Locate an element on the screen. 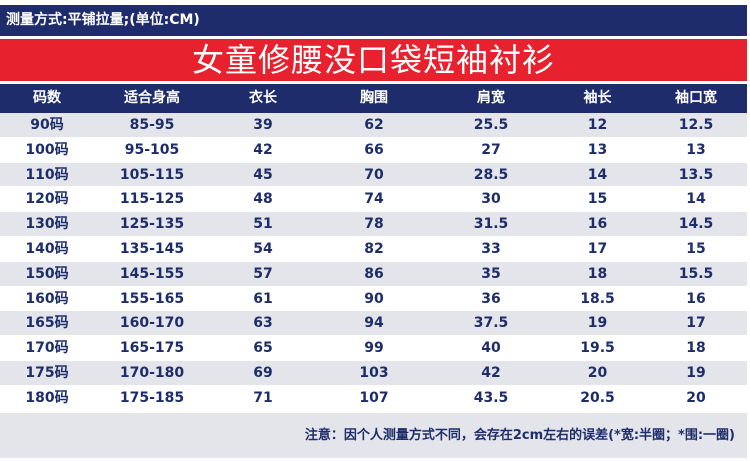 The image size is (750, 461). cell-size: 140码 is located at coordinates (47, 248).